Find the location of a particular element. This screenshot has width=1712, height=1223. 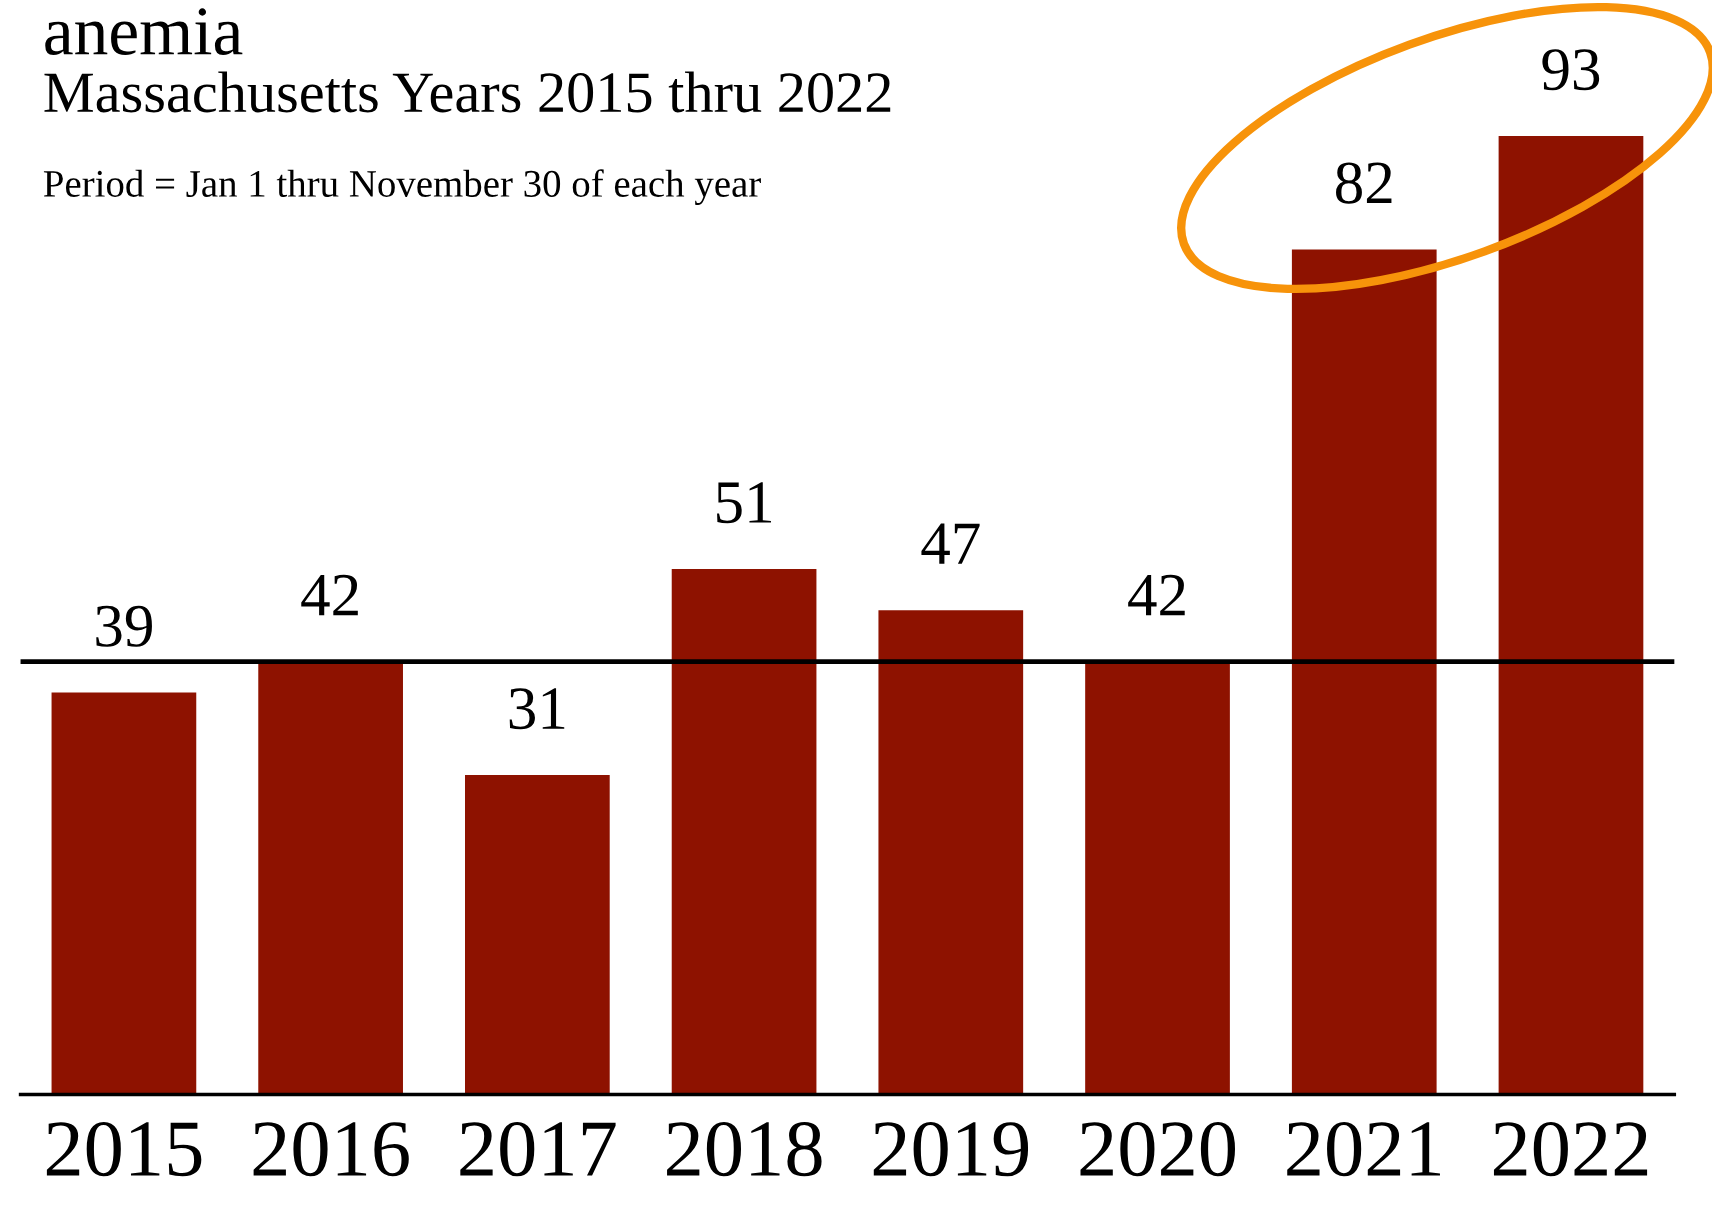

chart-subtitle: Massachusetts Years 2015 thru 2022 is located at coordinates (467, 92).